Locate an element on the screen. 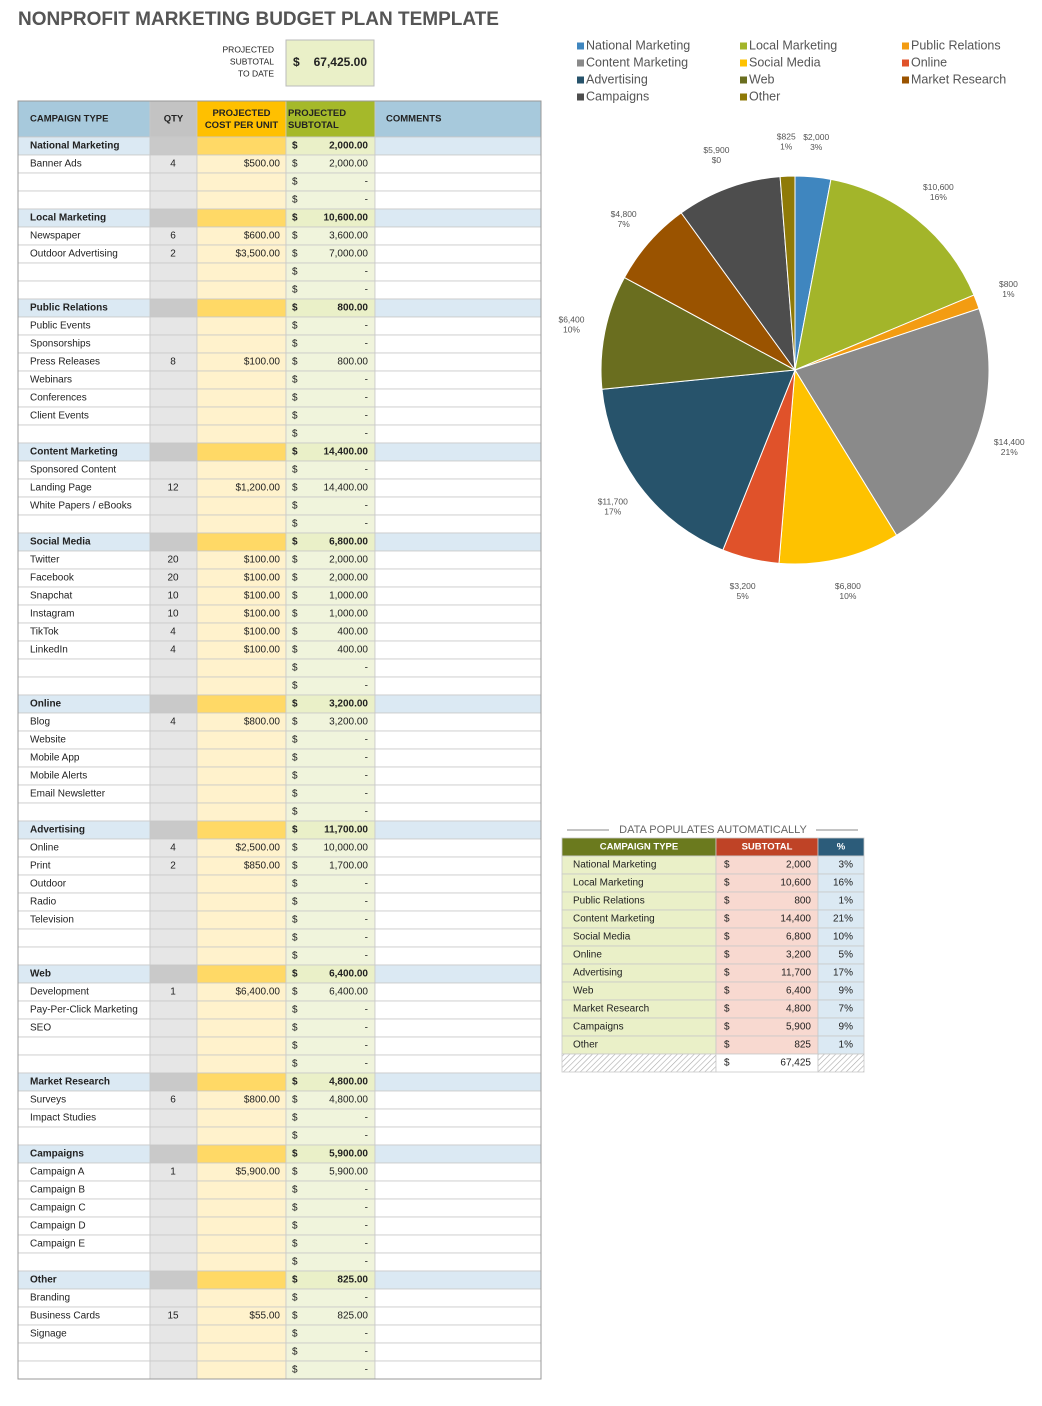 Image resolution: width=1042 pixels, height=1406 pixels. legend-swatch is located at coordinates (580, 46).